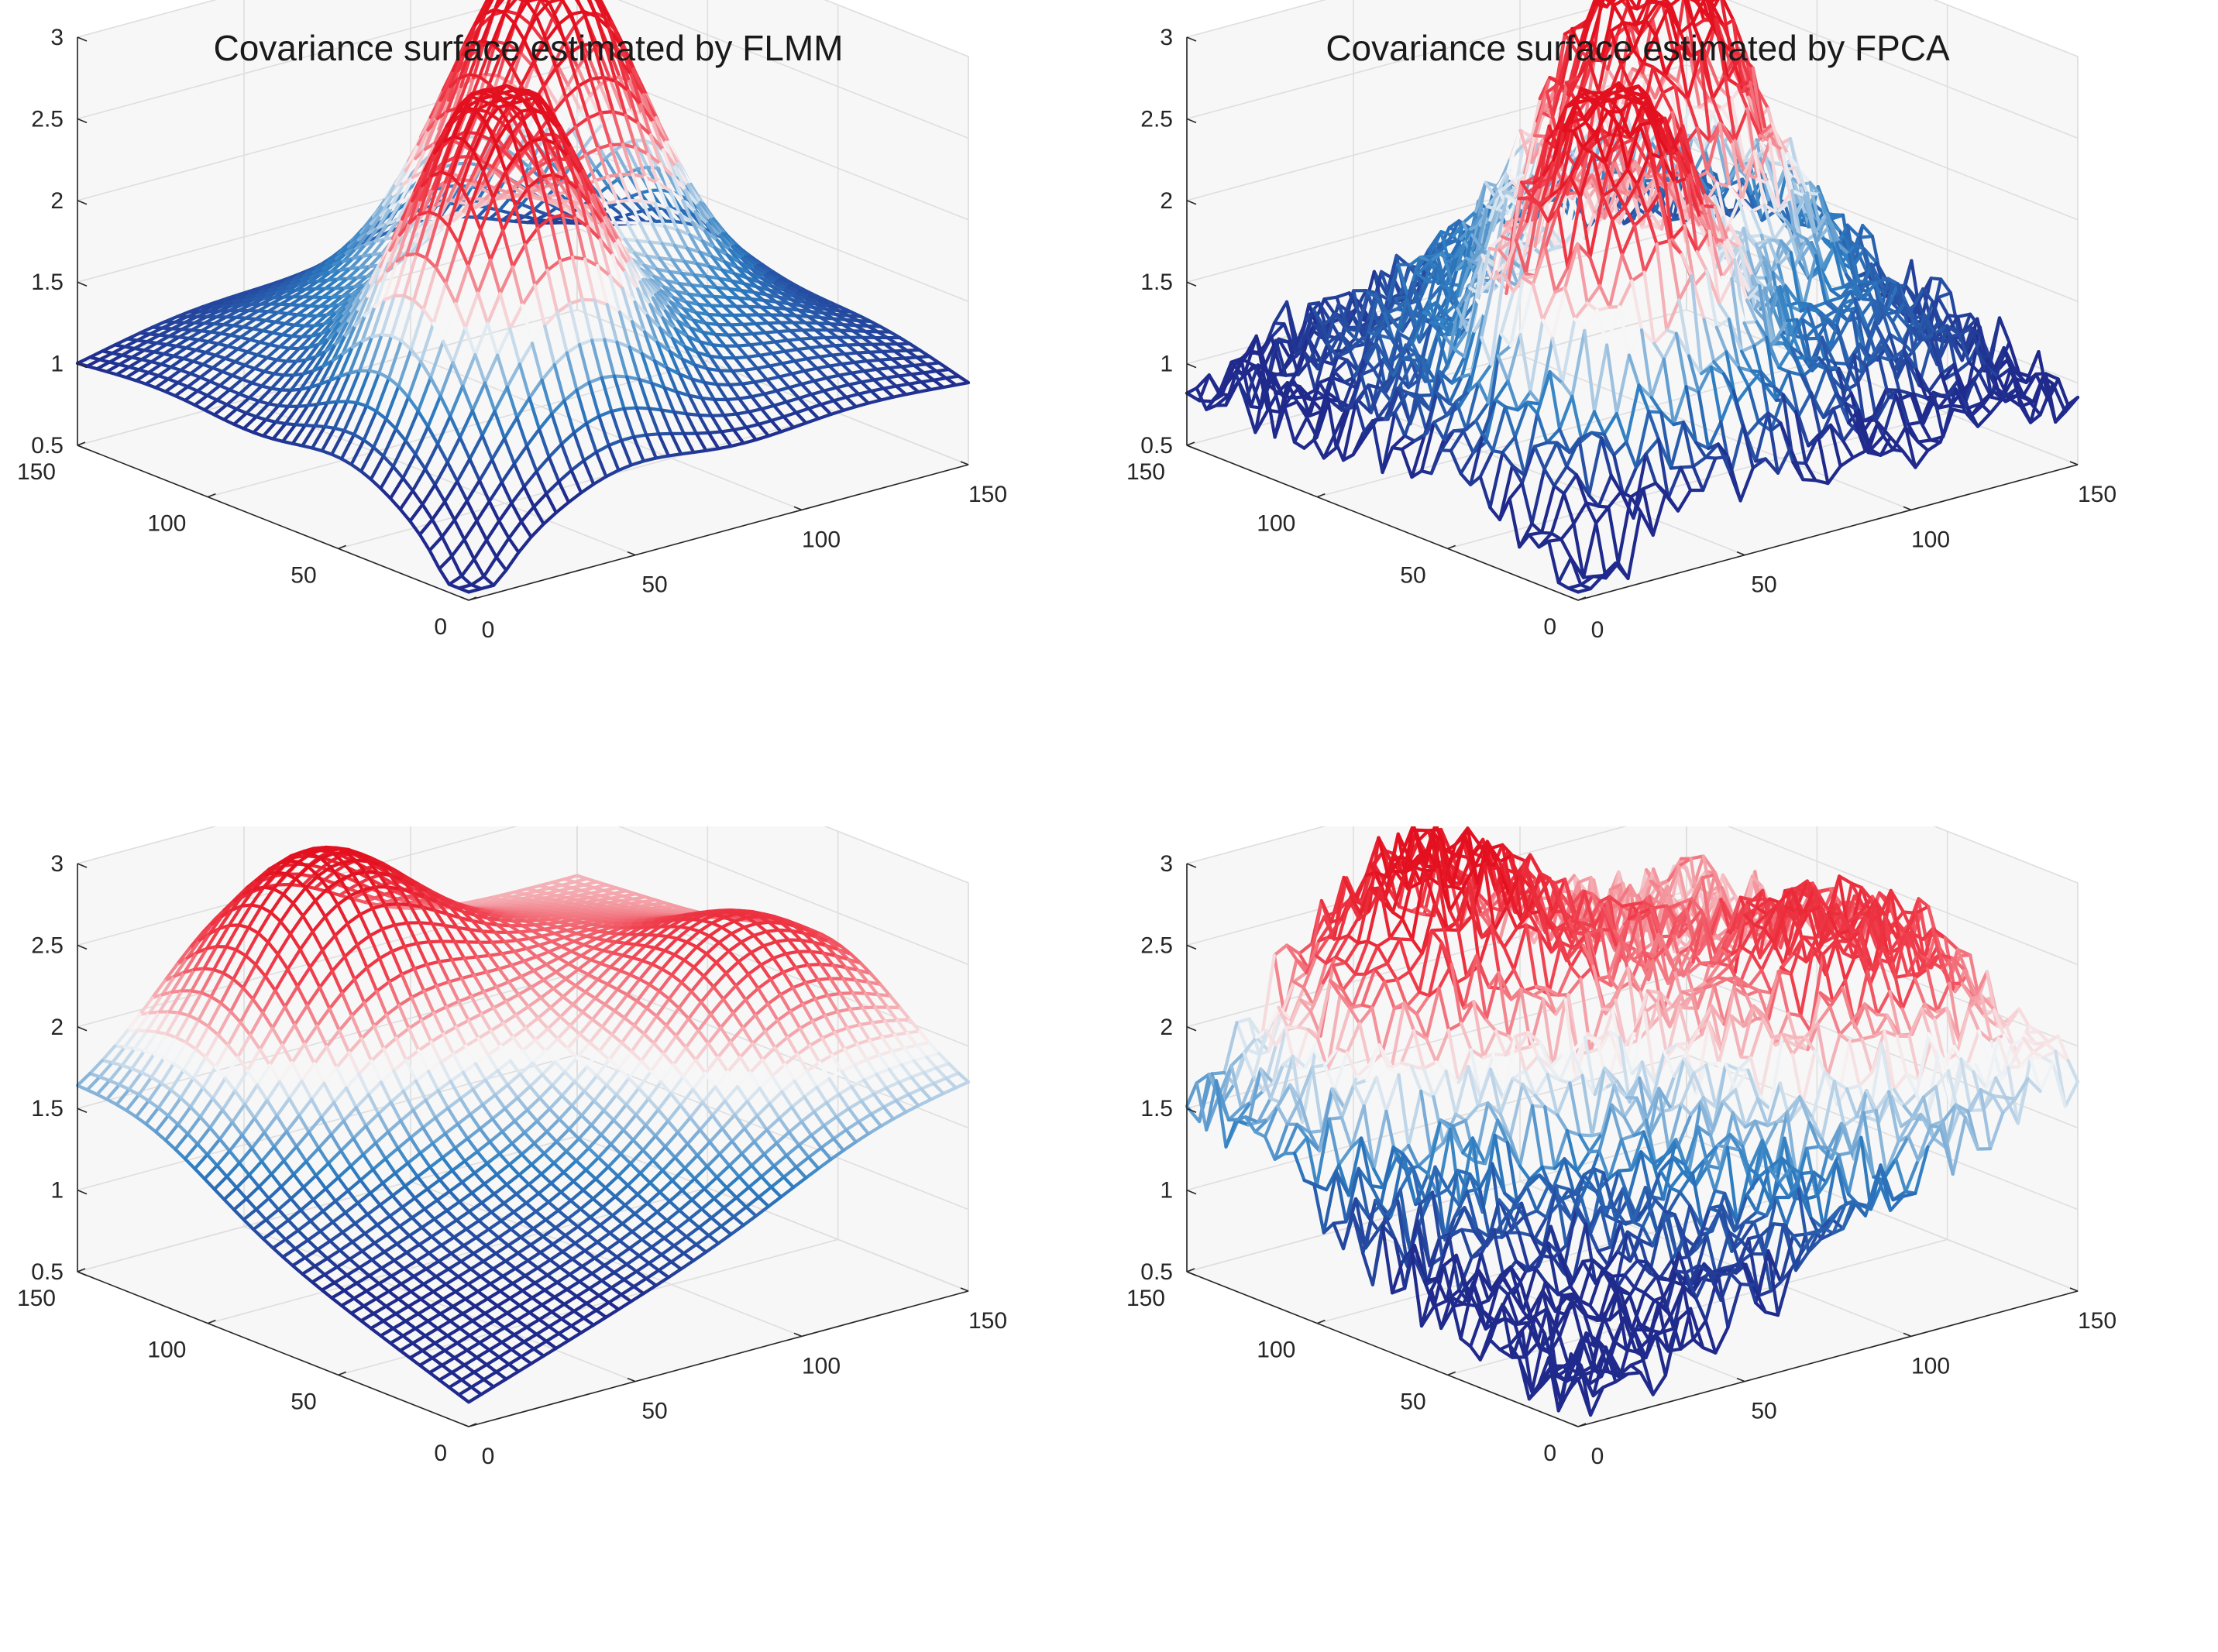  I want to click on x-tick-label: 50, so click(654, 585).